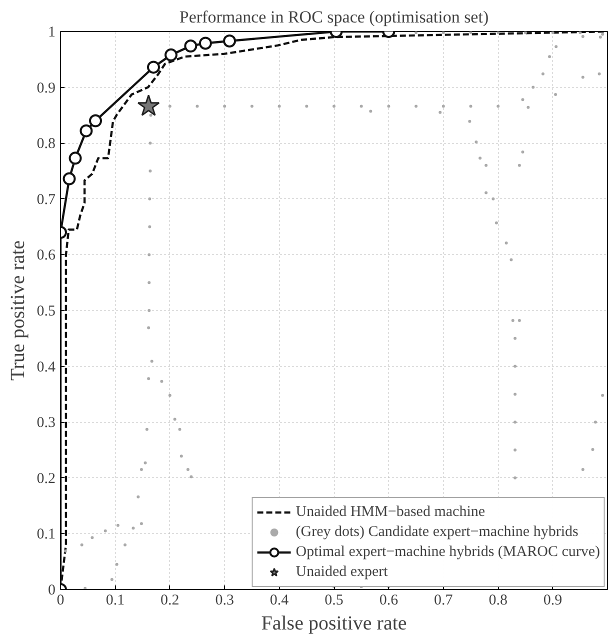  I want to click on x-axis-title: False positive rate, so click(334, 623).